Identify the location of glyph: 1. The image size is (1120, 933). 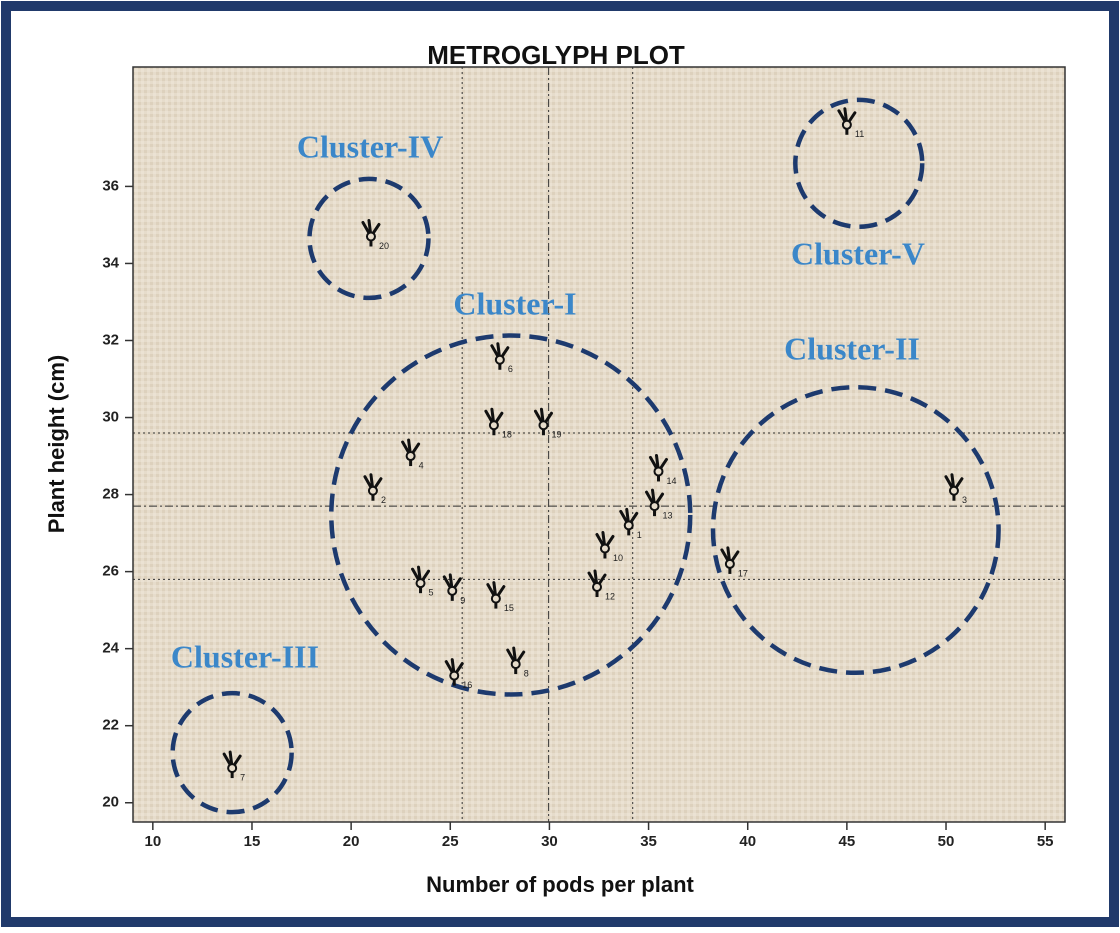
(630, 523).